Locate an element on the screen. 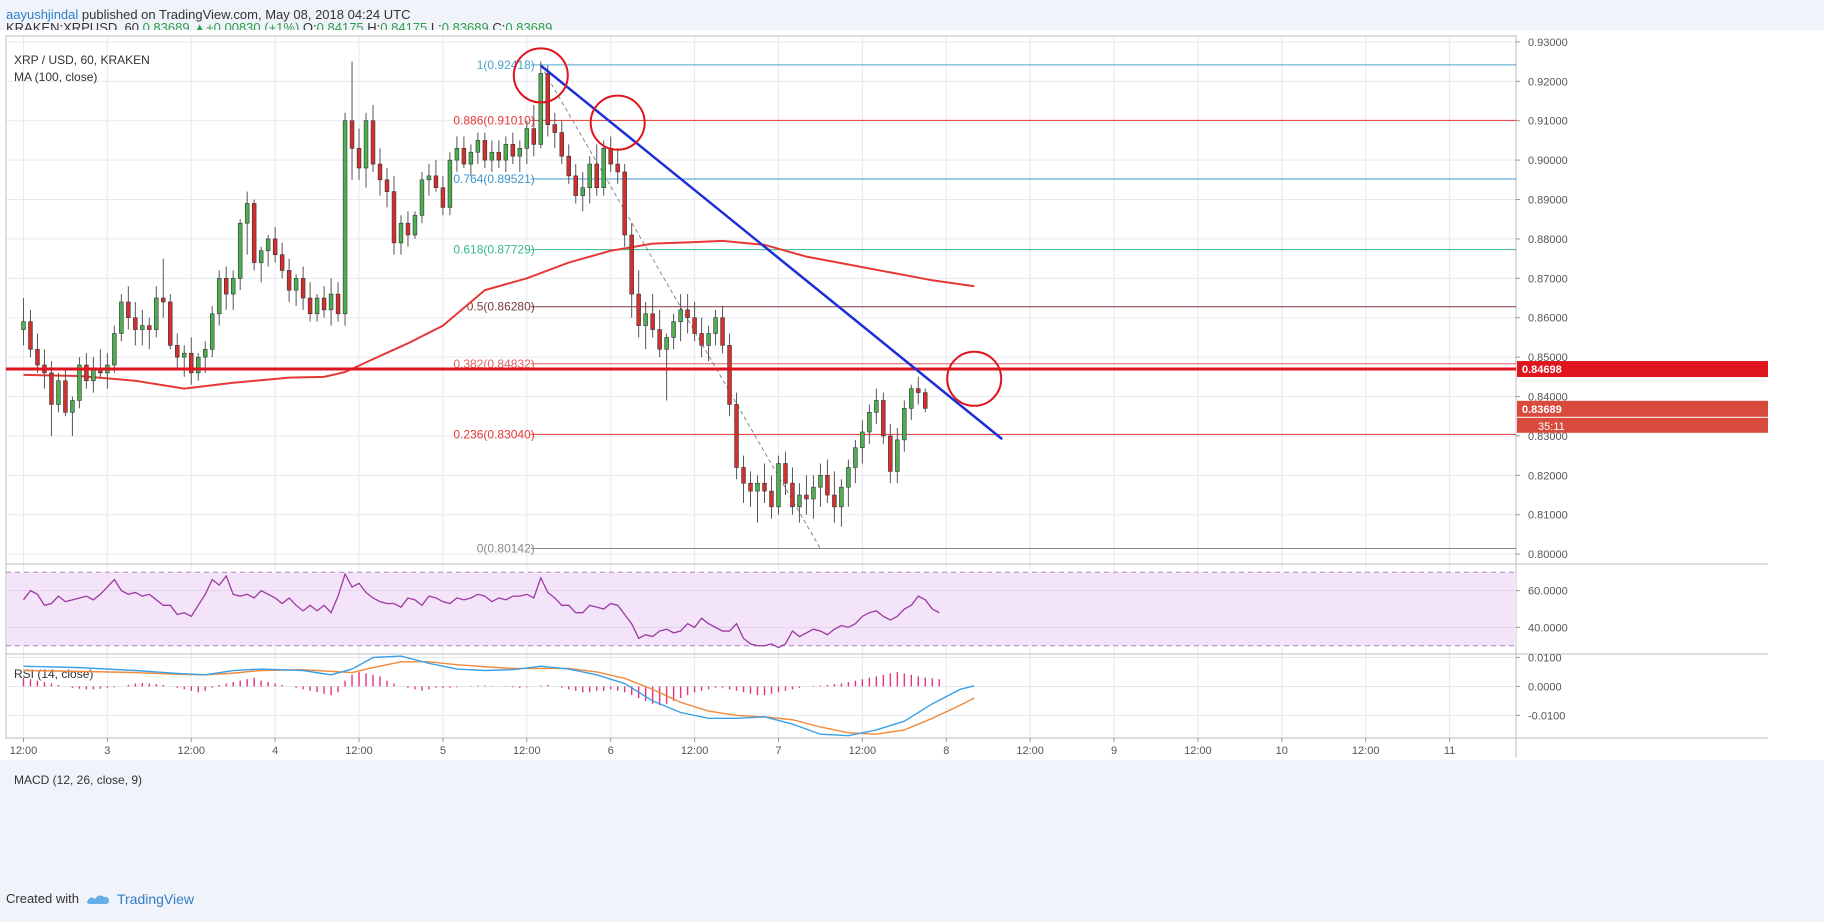  price-tick-label: 0.83000 is located at coordinates (1548, 437).